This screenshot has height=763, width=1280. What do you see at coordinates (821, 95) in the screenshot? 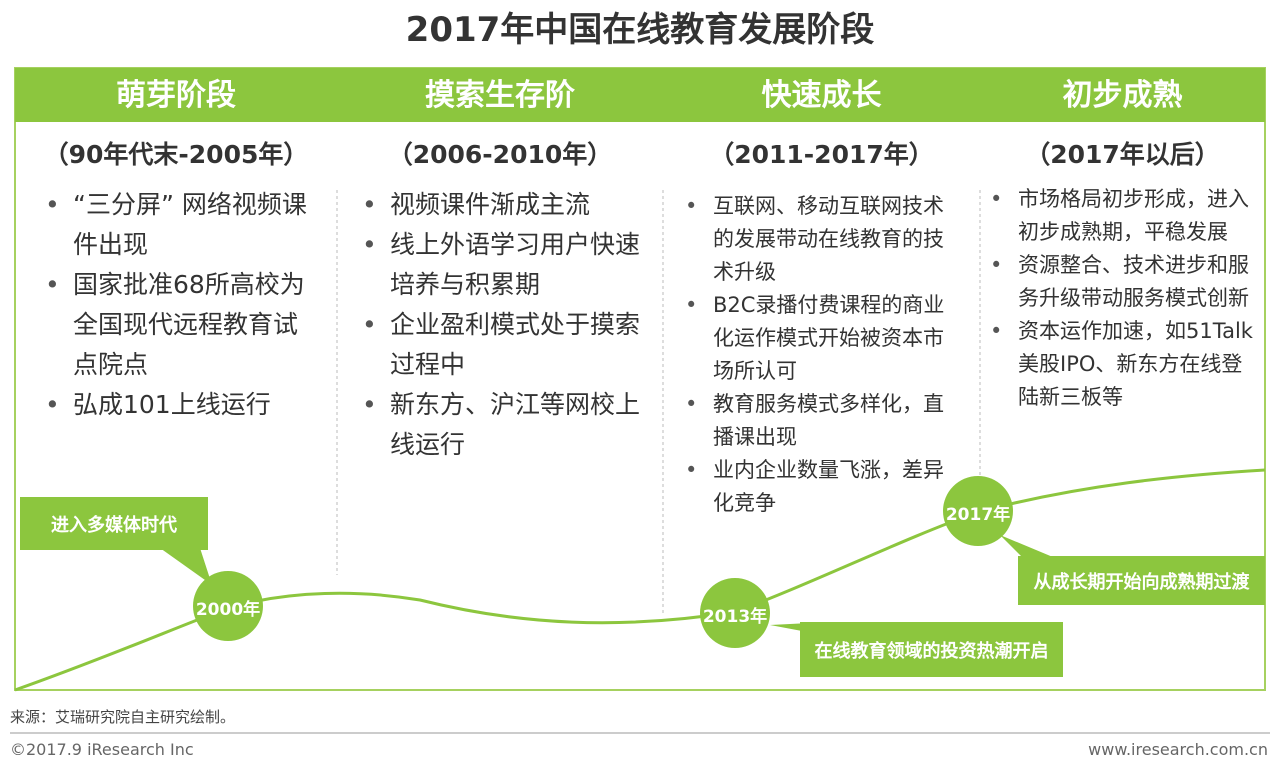
I see `stage-name: 快速成长` at bounding box center [821, 95].